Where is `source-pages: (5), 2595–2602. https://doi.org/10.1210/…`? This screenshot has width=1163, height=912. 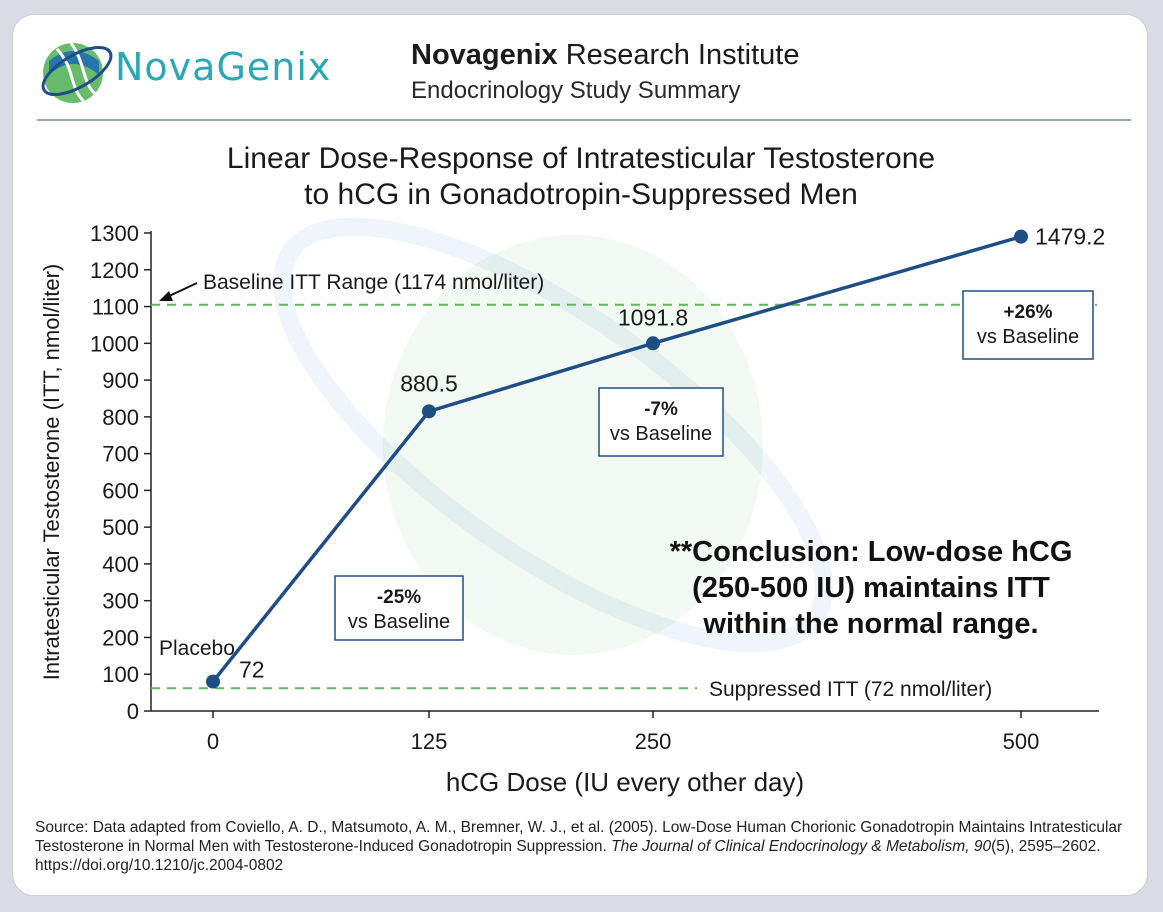
source-pages: (5), 2595–2602. https://doi.org/10.1210/… is located at coordinates (568, 856).